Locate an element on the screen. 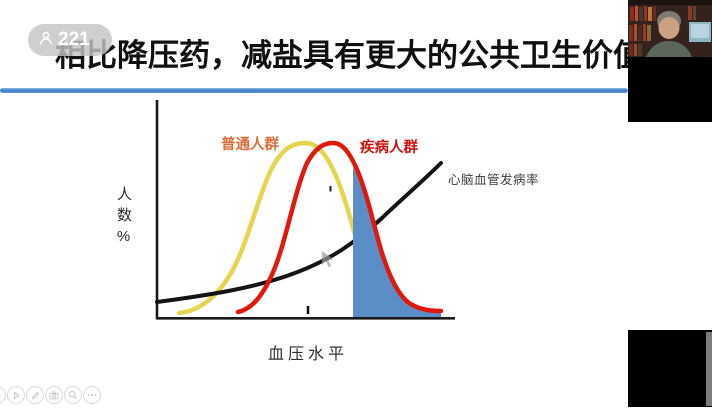 This screenshot has height=411, width=712. title-divider is located at coordinates (314, 90).